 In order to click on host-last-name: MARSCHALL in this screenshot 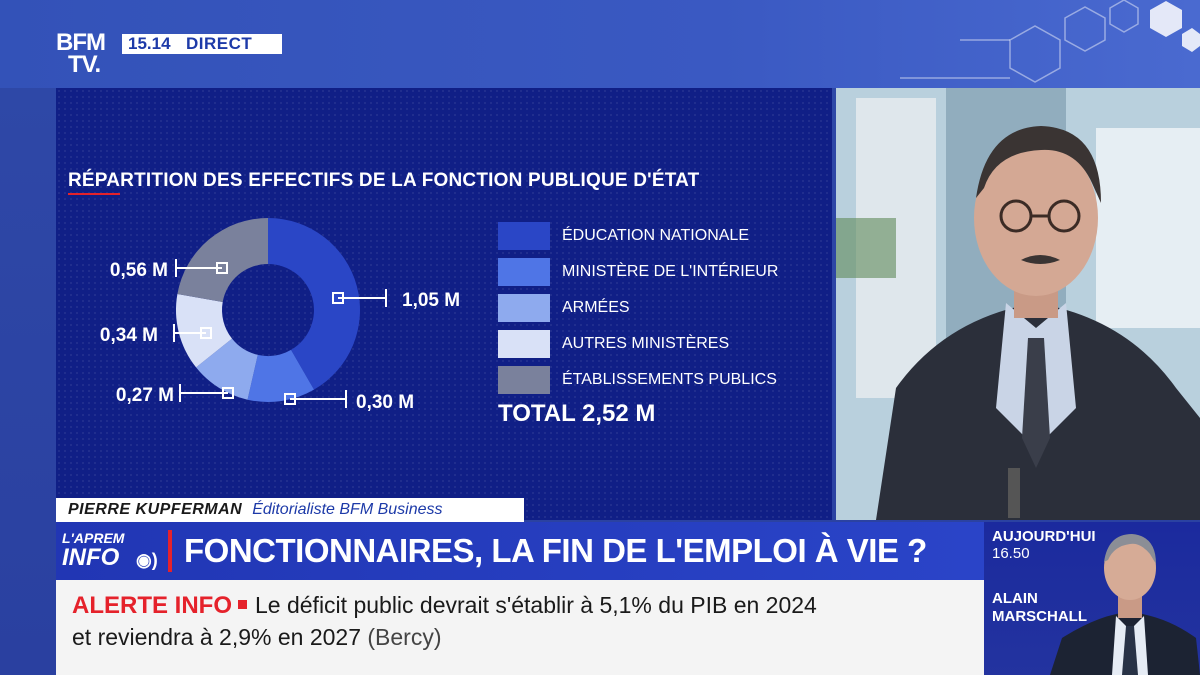, I will do `click(1039, 616)`.